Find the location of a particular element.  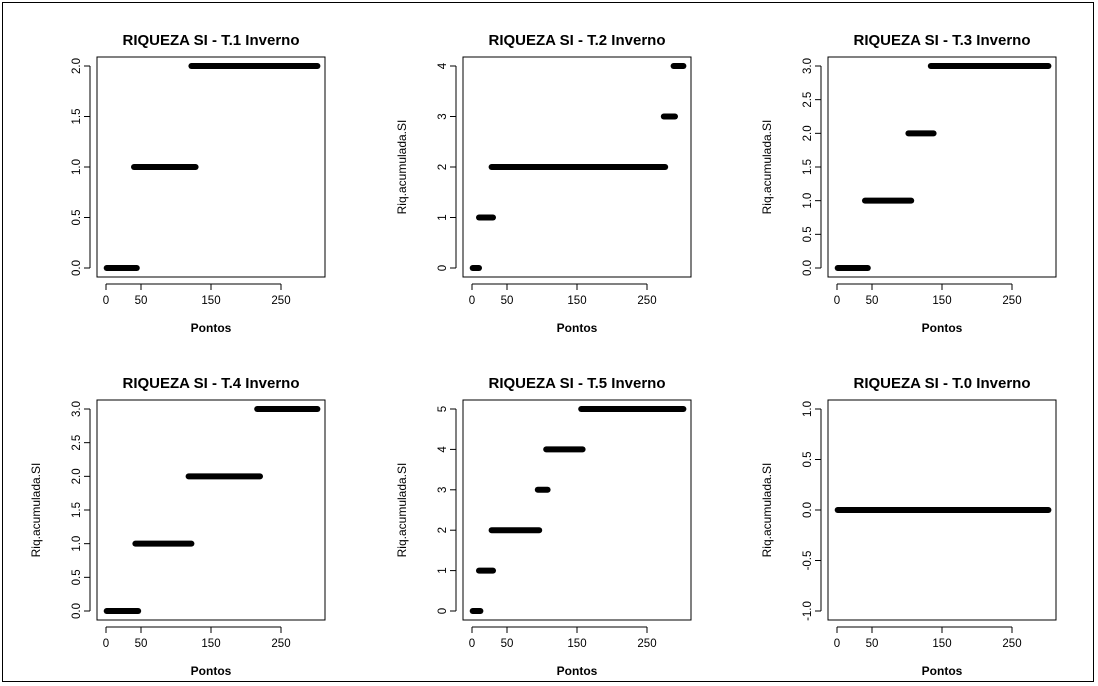

y-tick-label: 5 is located at coordinates (443, 409).